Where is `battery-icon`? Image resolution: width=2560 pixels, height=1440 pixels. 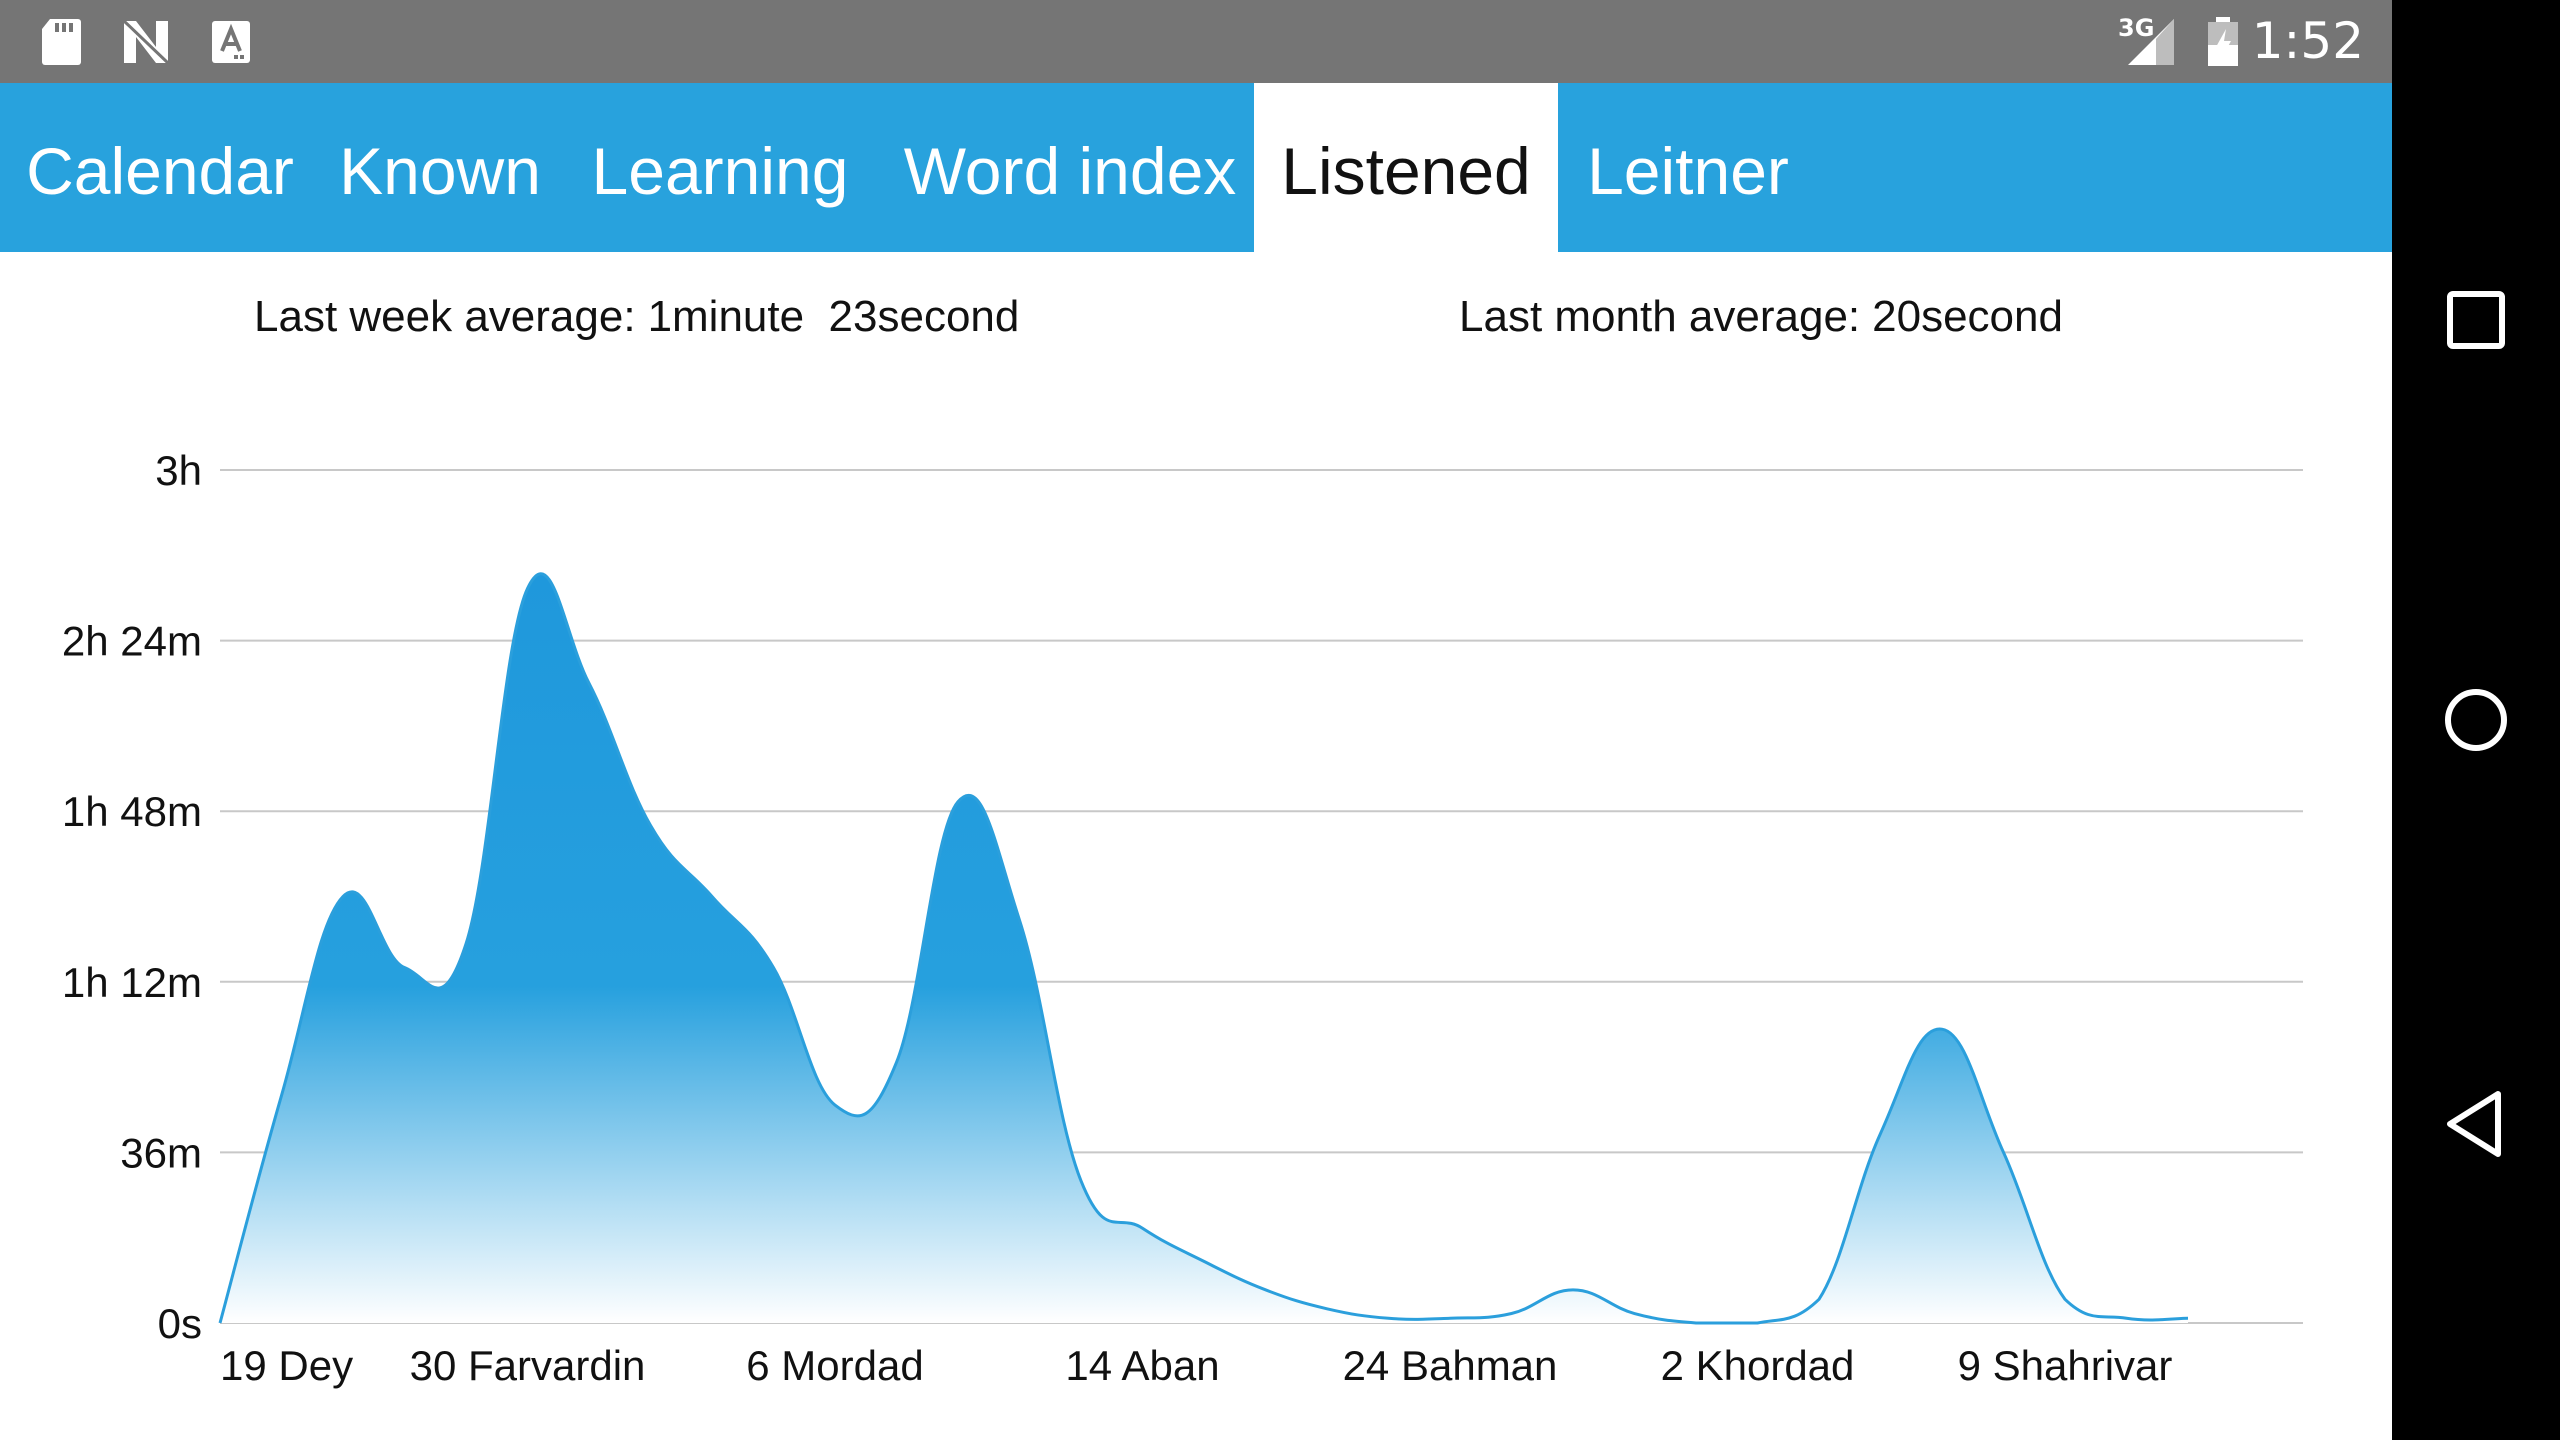 battery-icon is located at coordinates (2223, 41).